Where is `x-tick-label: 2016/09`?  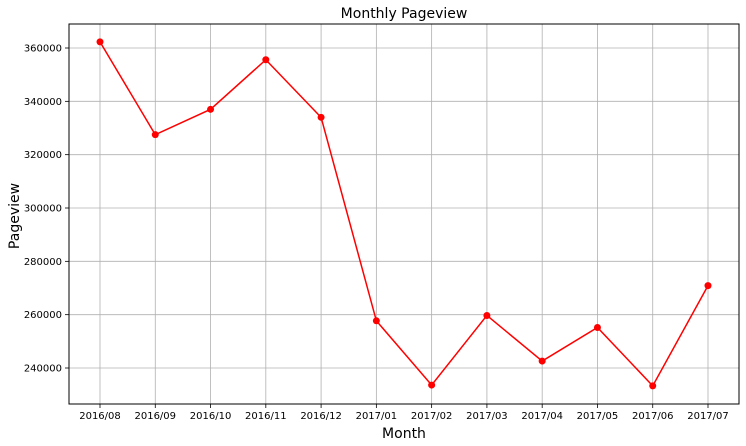 x-tick-label: 2016/09 is located at coordinates (155, 416).